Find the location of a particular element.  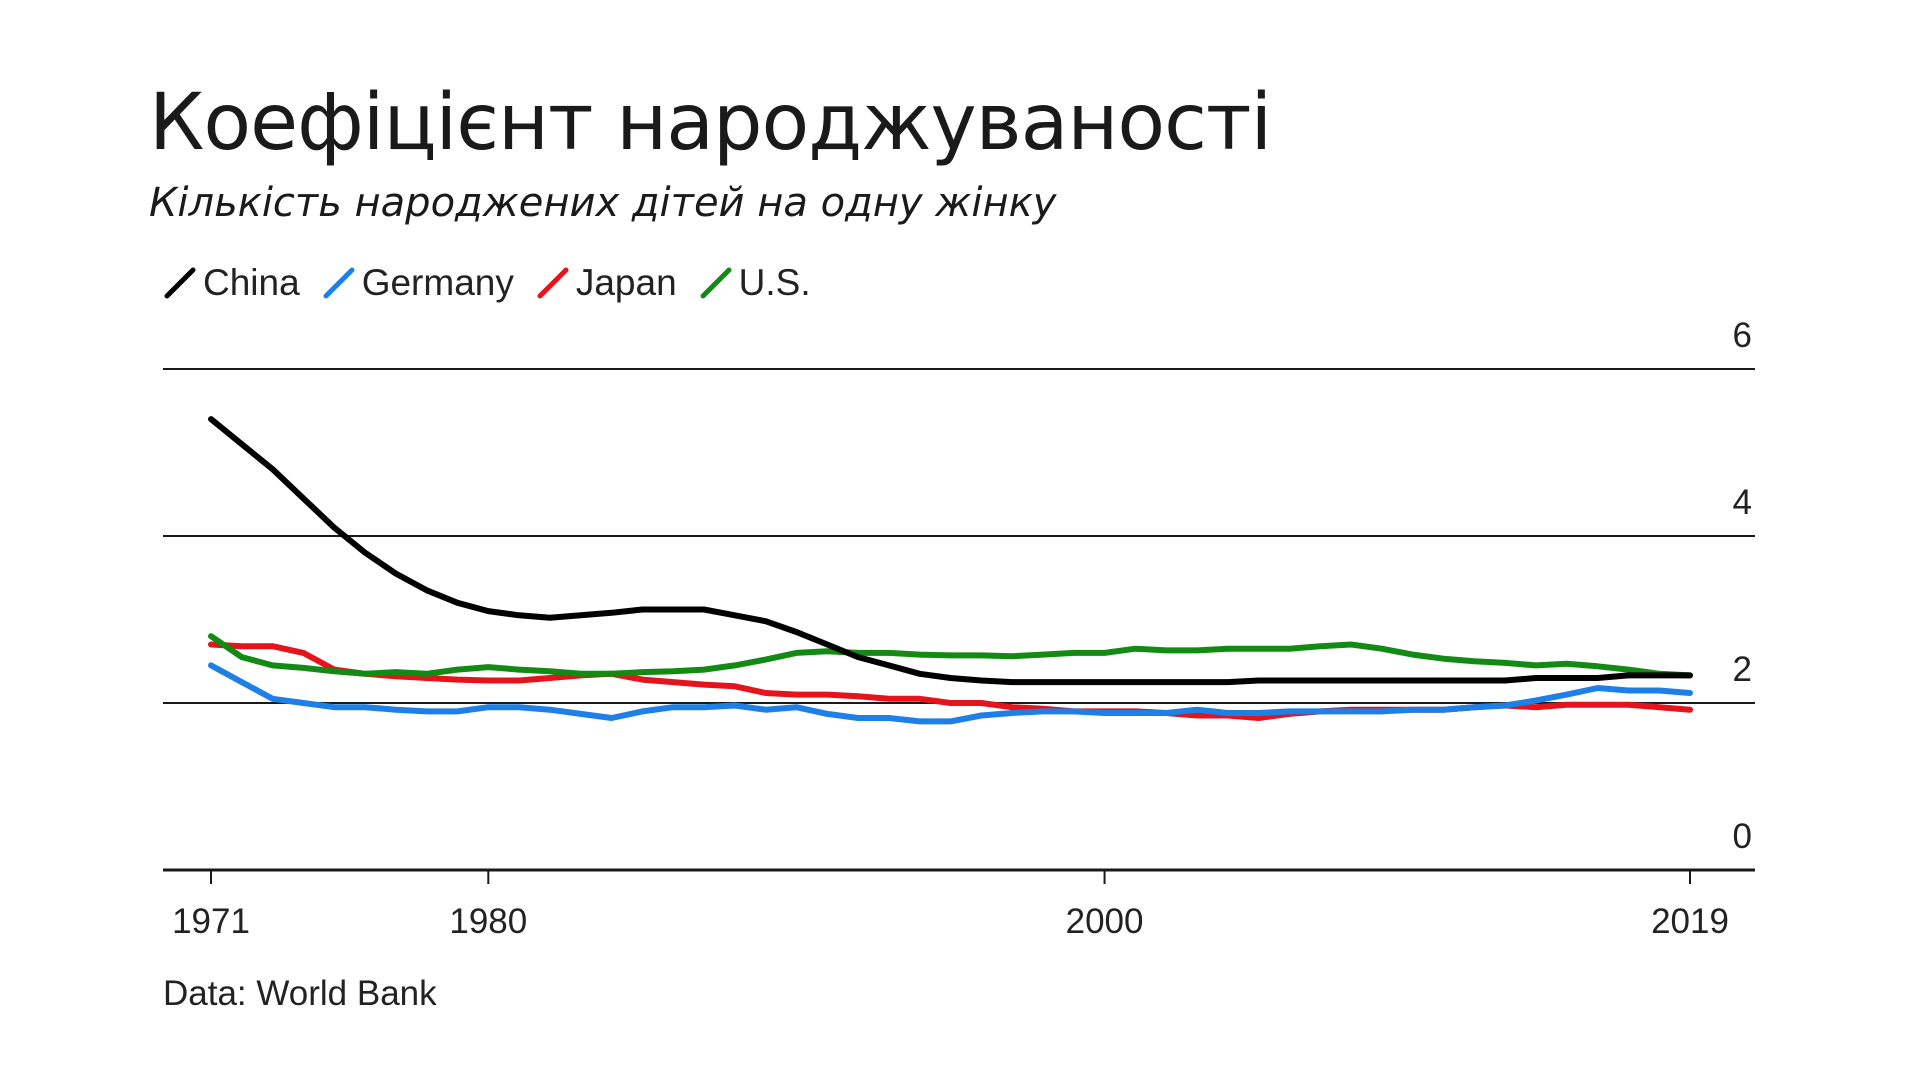

legend-swatch-china is located at coordinates (180, 283).